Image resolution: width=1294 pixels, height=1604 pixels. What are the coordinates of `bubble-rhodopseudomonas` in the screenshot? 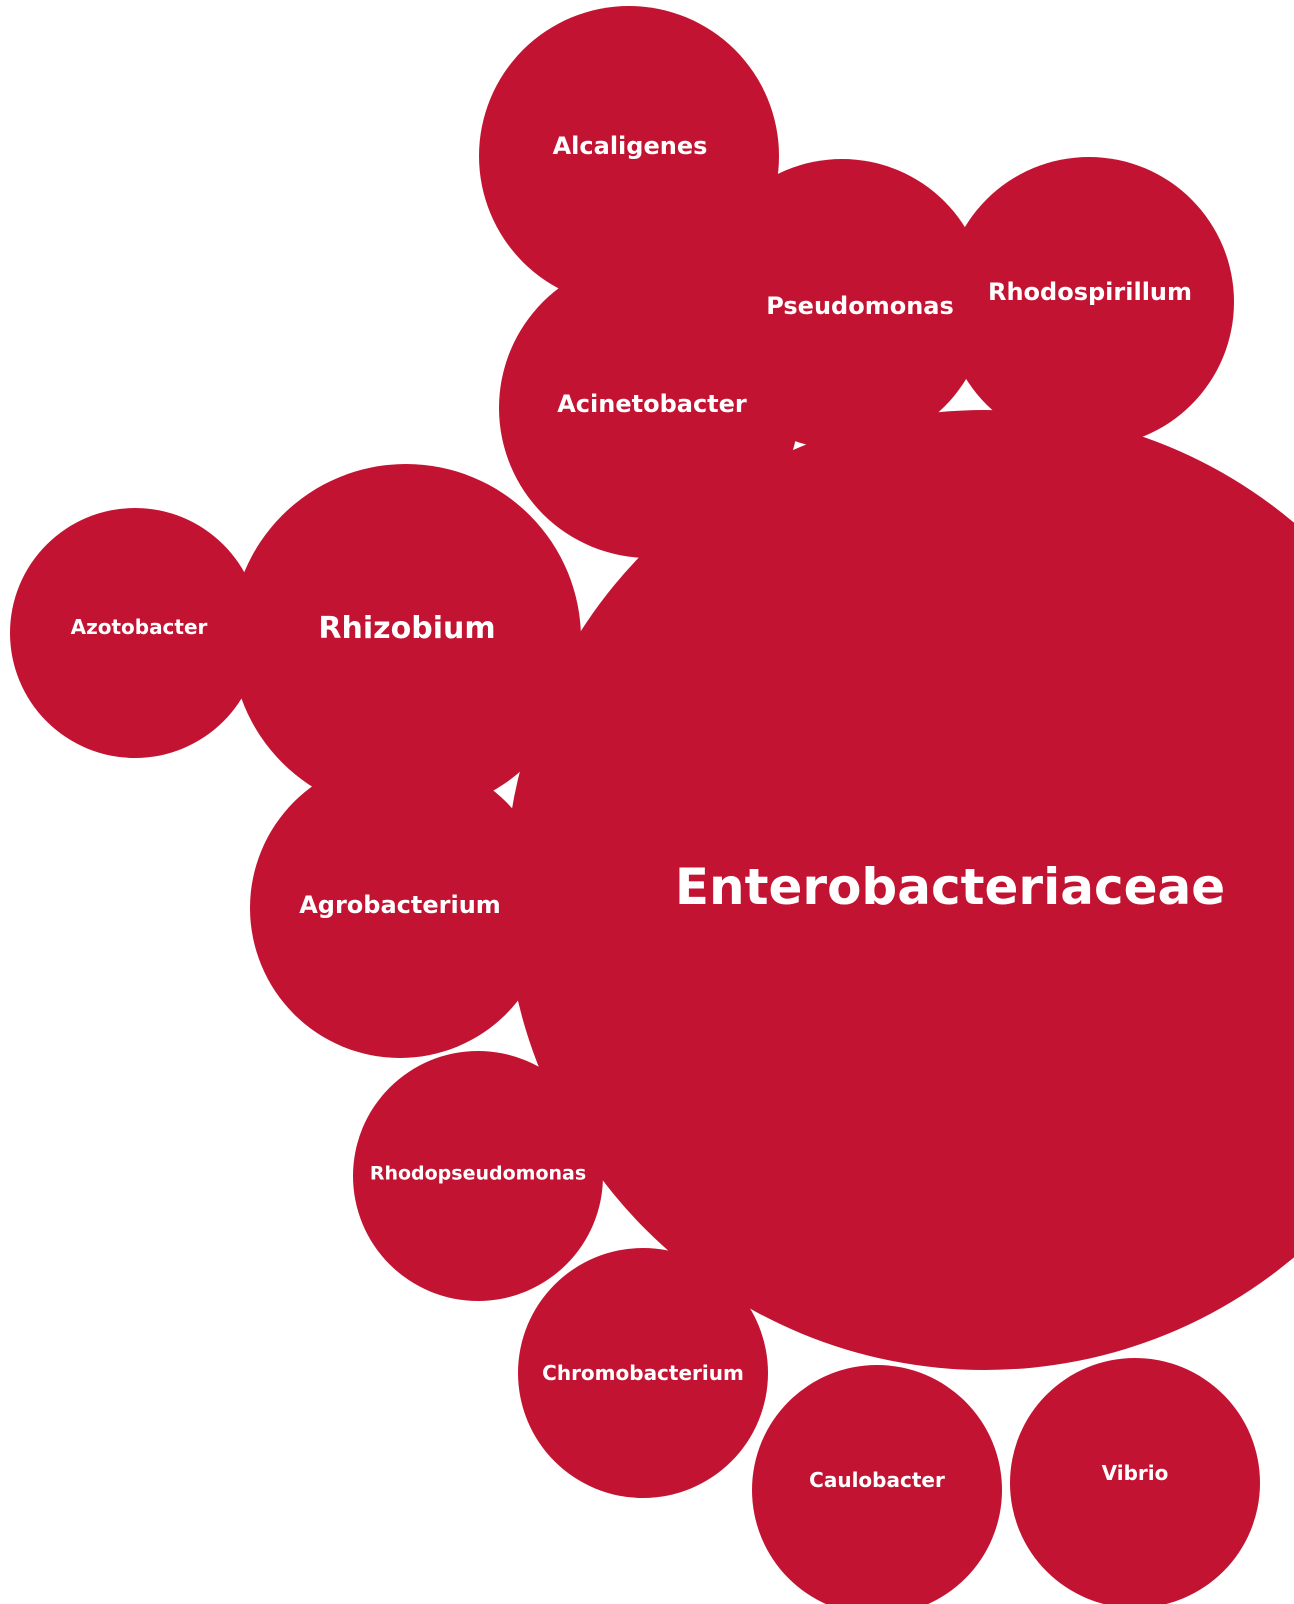 It's located at (478, 1176).